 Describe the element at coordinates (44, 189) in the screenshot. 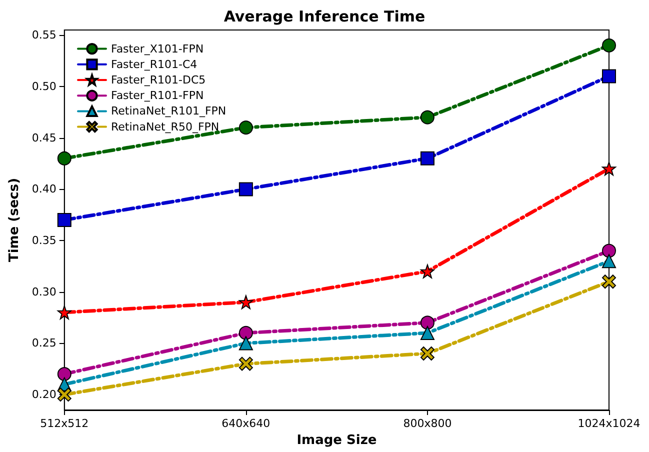

I see `y-tick-label: 0.40` at that location.